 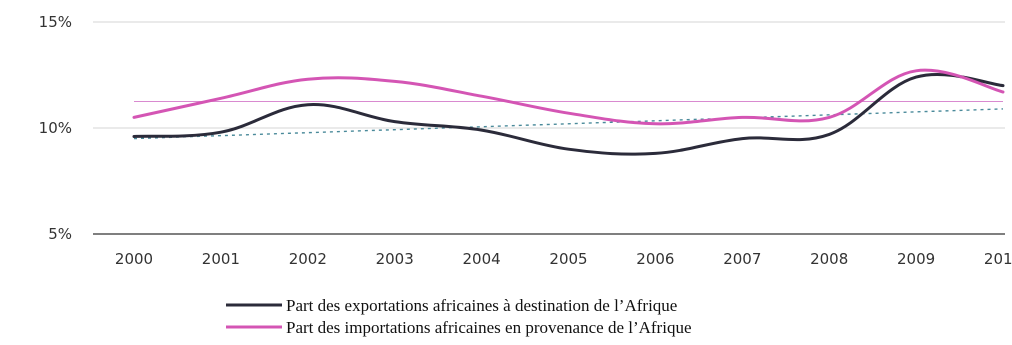 What do you see at coordinates (308, 259) in the screenshot?
I see `x-tick-label: 2002` at bounding box center [308, 259].